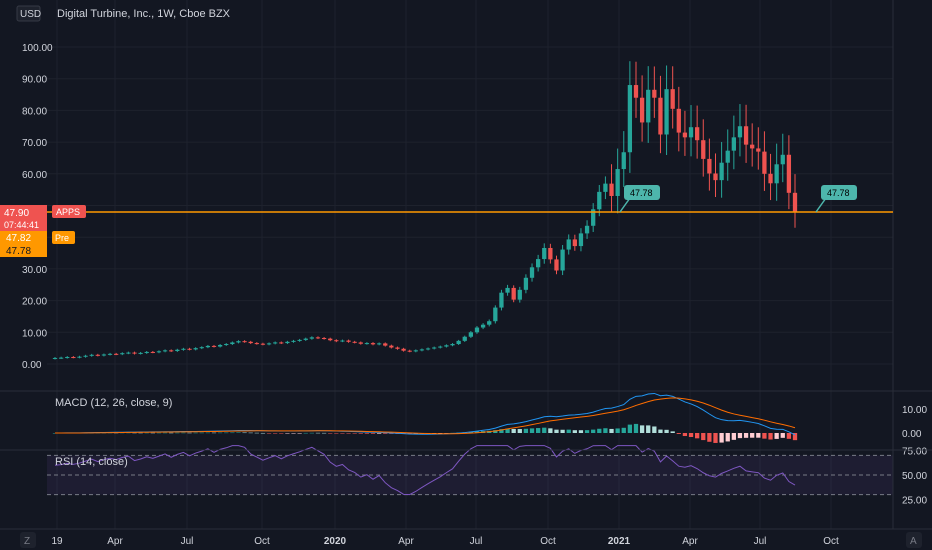 The width and height of the screenshot is (932, 550). What do you see at coordinates (34, 175) in the screenshot?
I see `price-tick-label: 60.00` at bounding box center [34, 175].